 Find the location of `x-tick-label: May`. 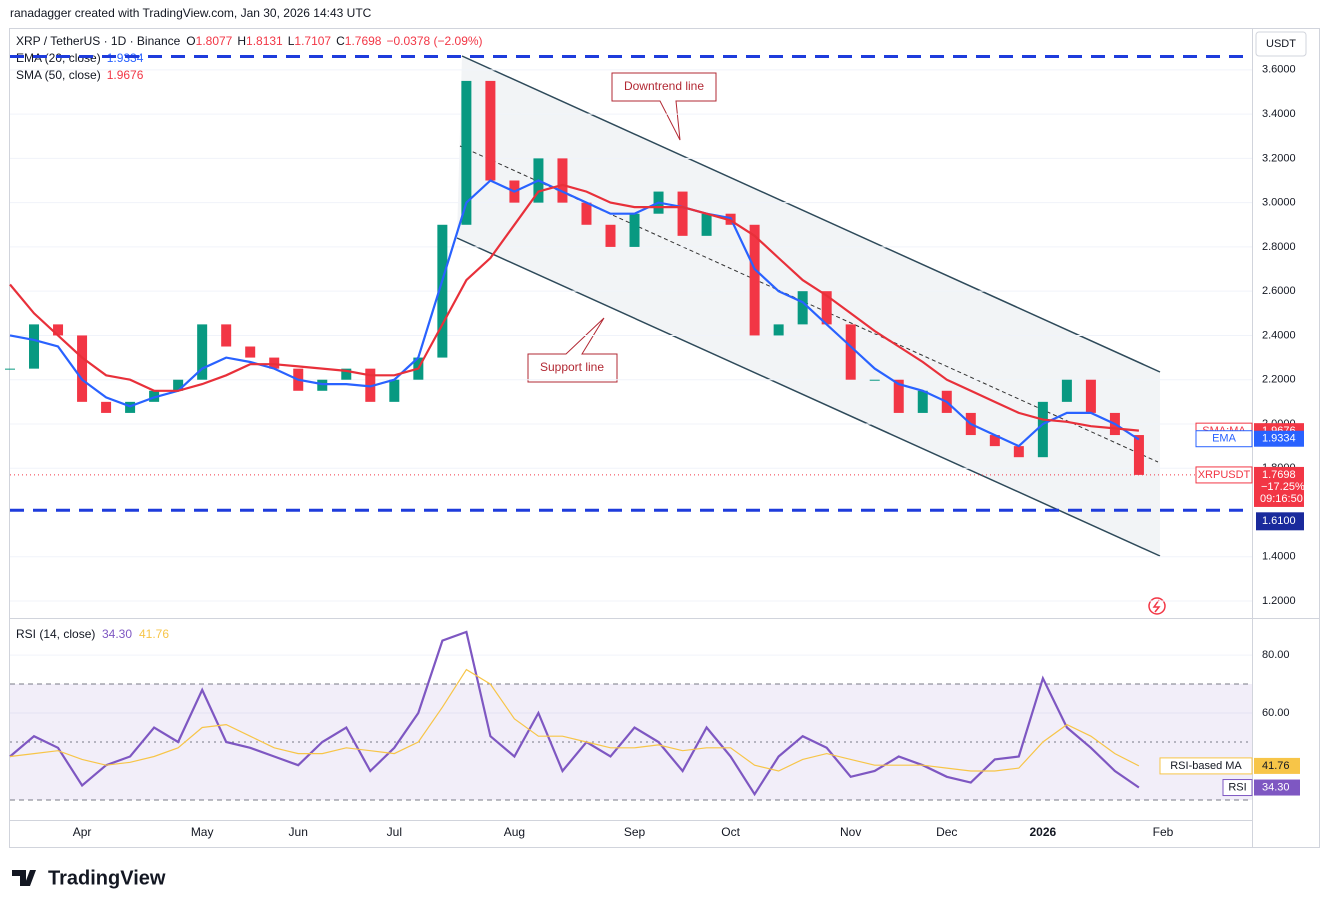

x-tick-label: May is located at coordinates (202, 832).